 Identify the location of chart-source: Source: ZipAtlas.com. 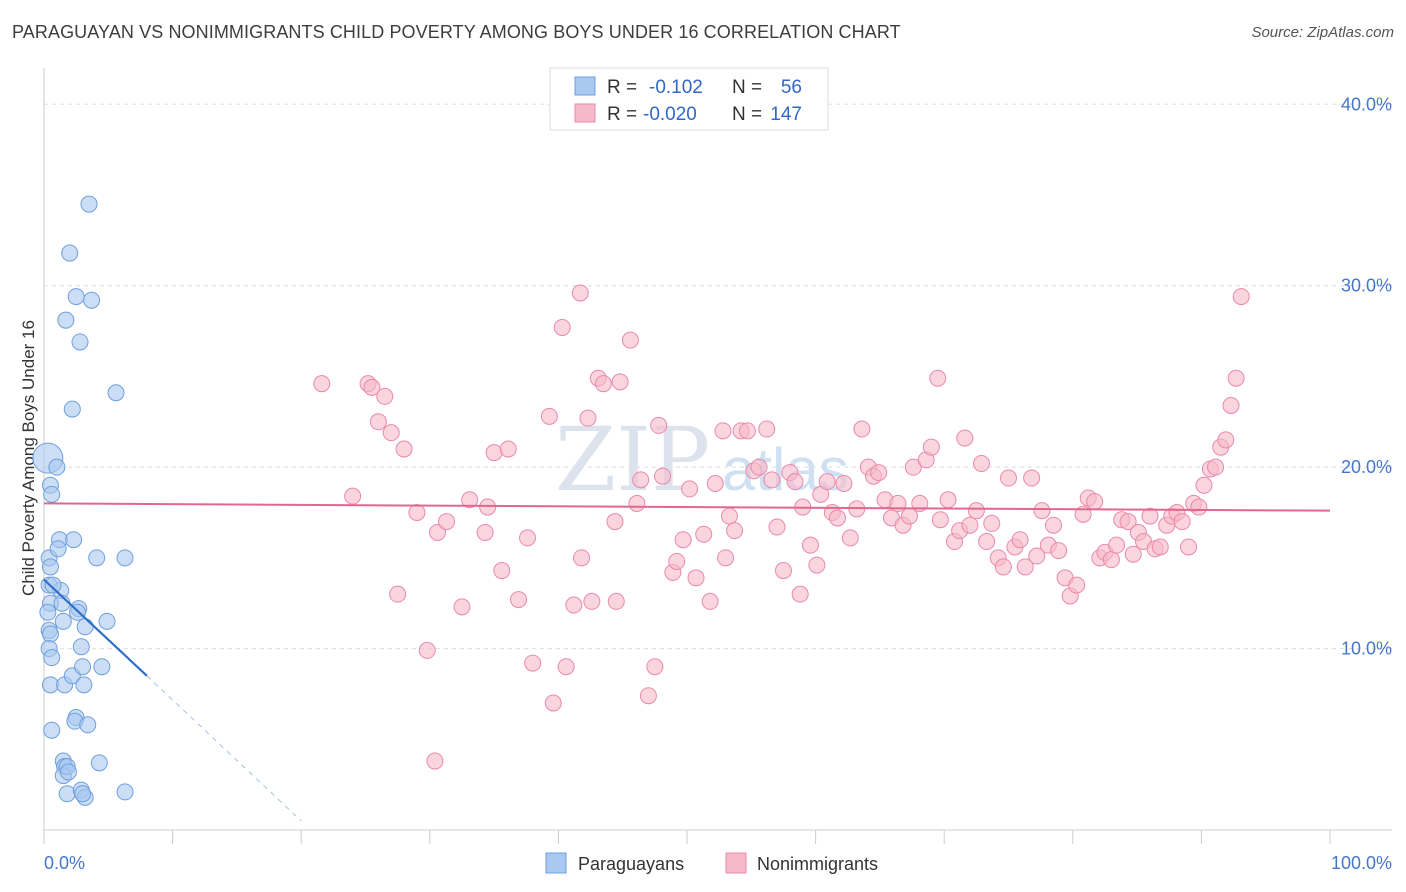
(1322, 32).